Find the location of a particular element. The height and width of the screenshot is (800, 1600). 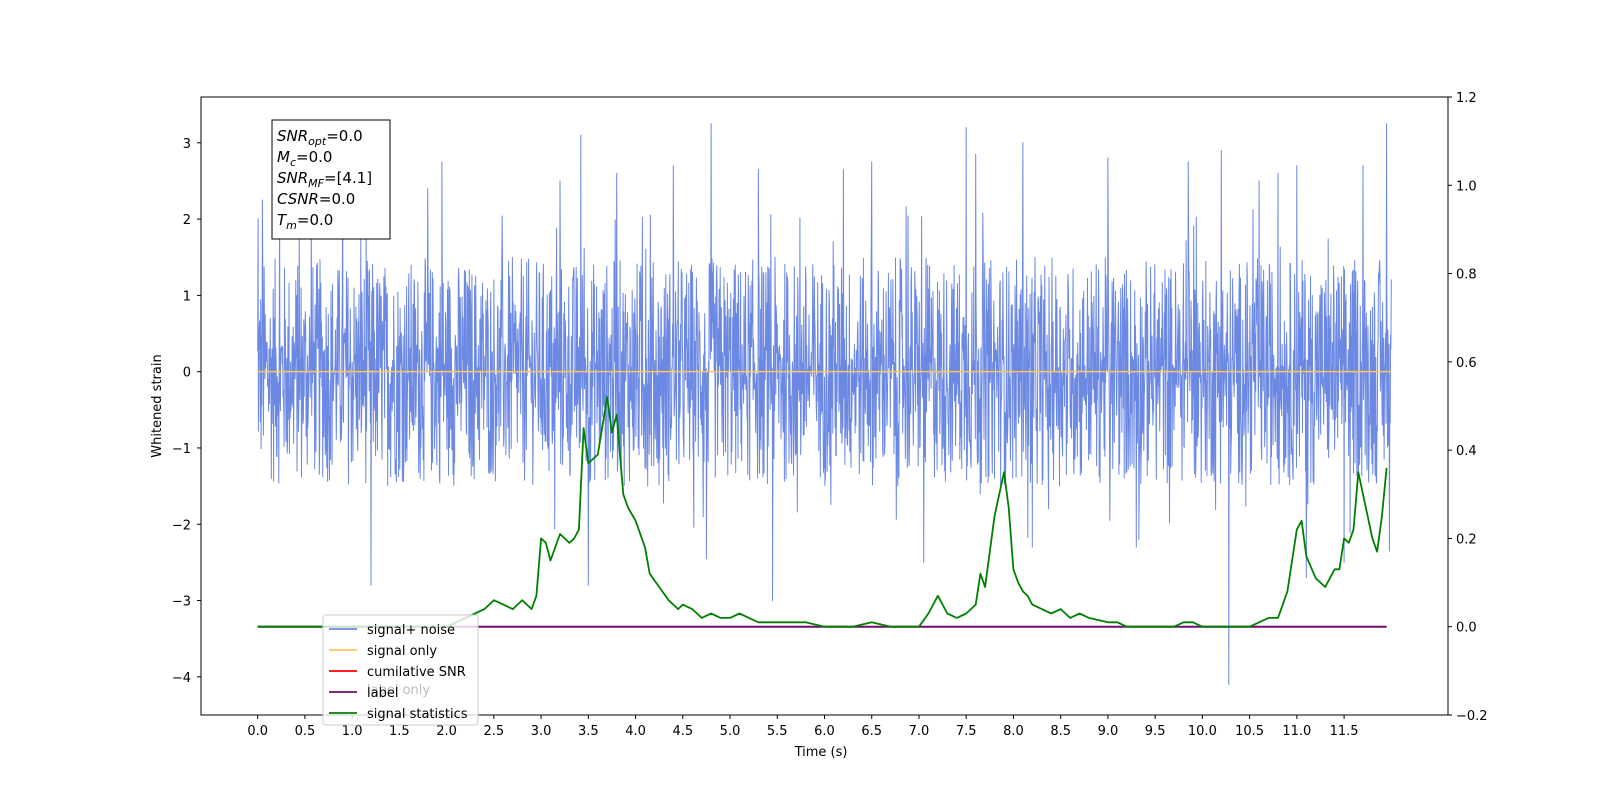

annotation-symbol: CSNR is located at coordinates (298, 199).